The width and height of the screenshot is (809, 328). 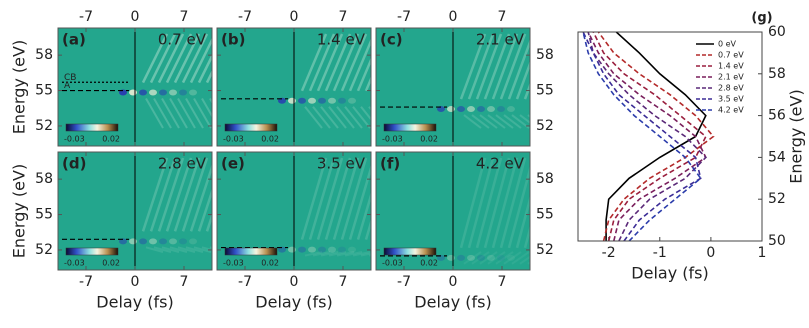 I want to click on y-tick-label: 50, so click(x=777, y=241).